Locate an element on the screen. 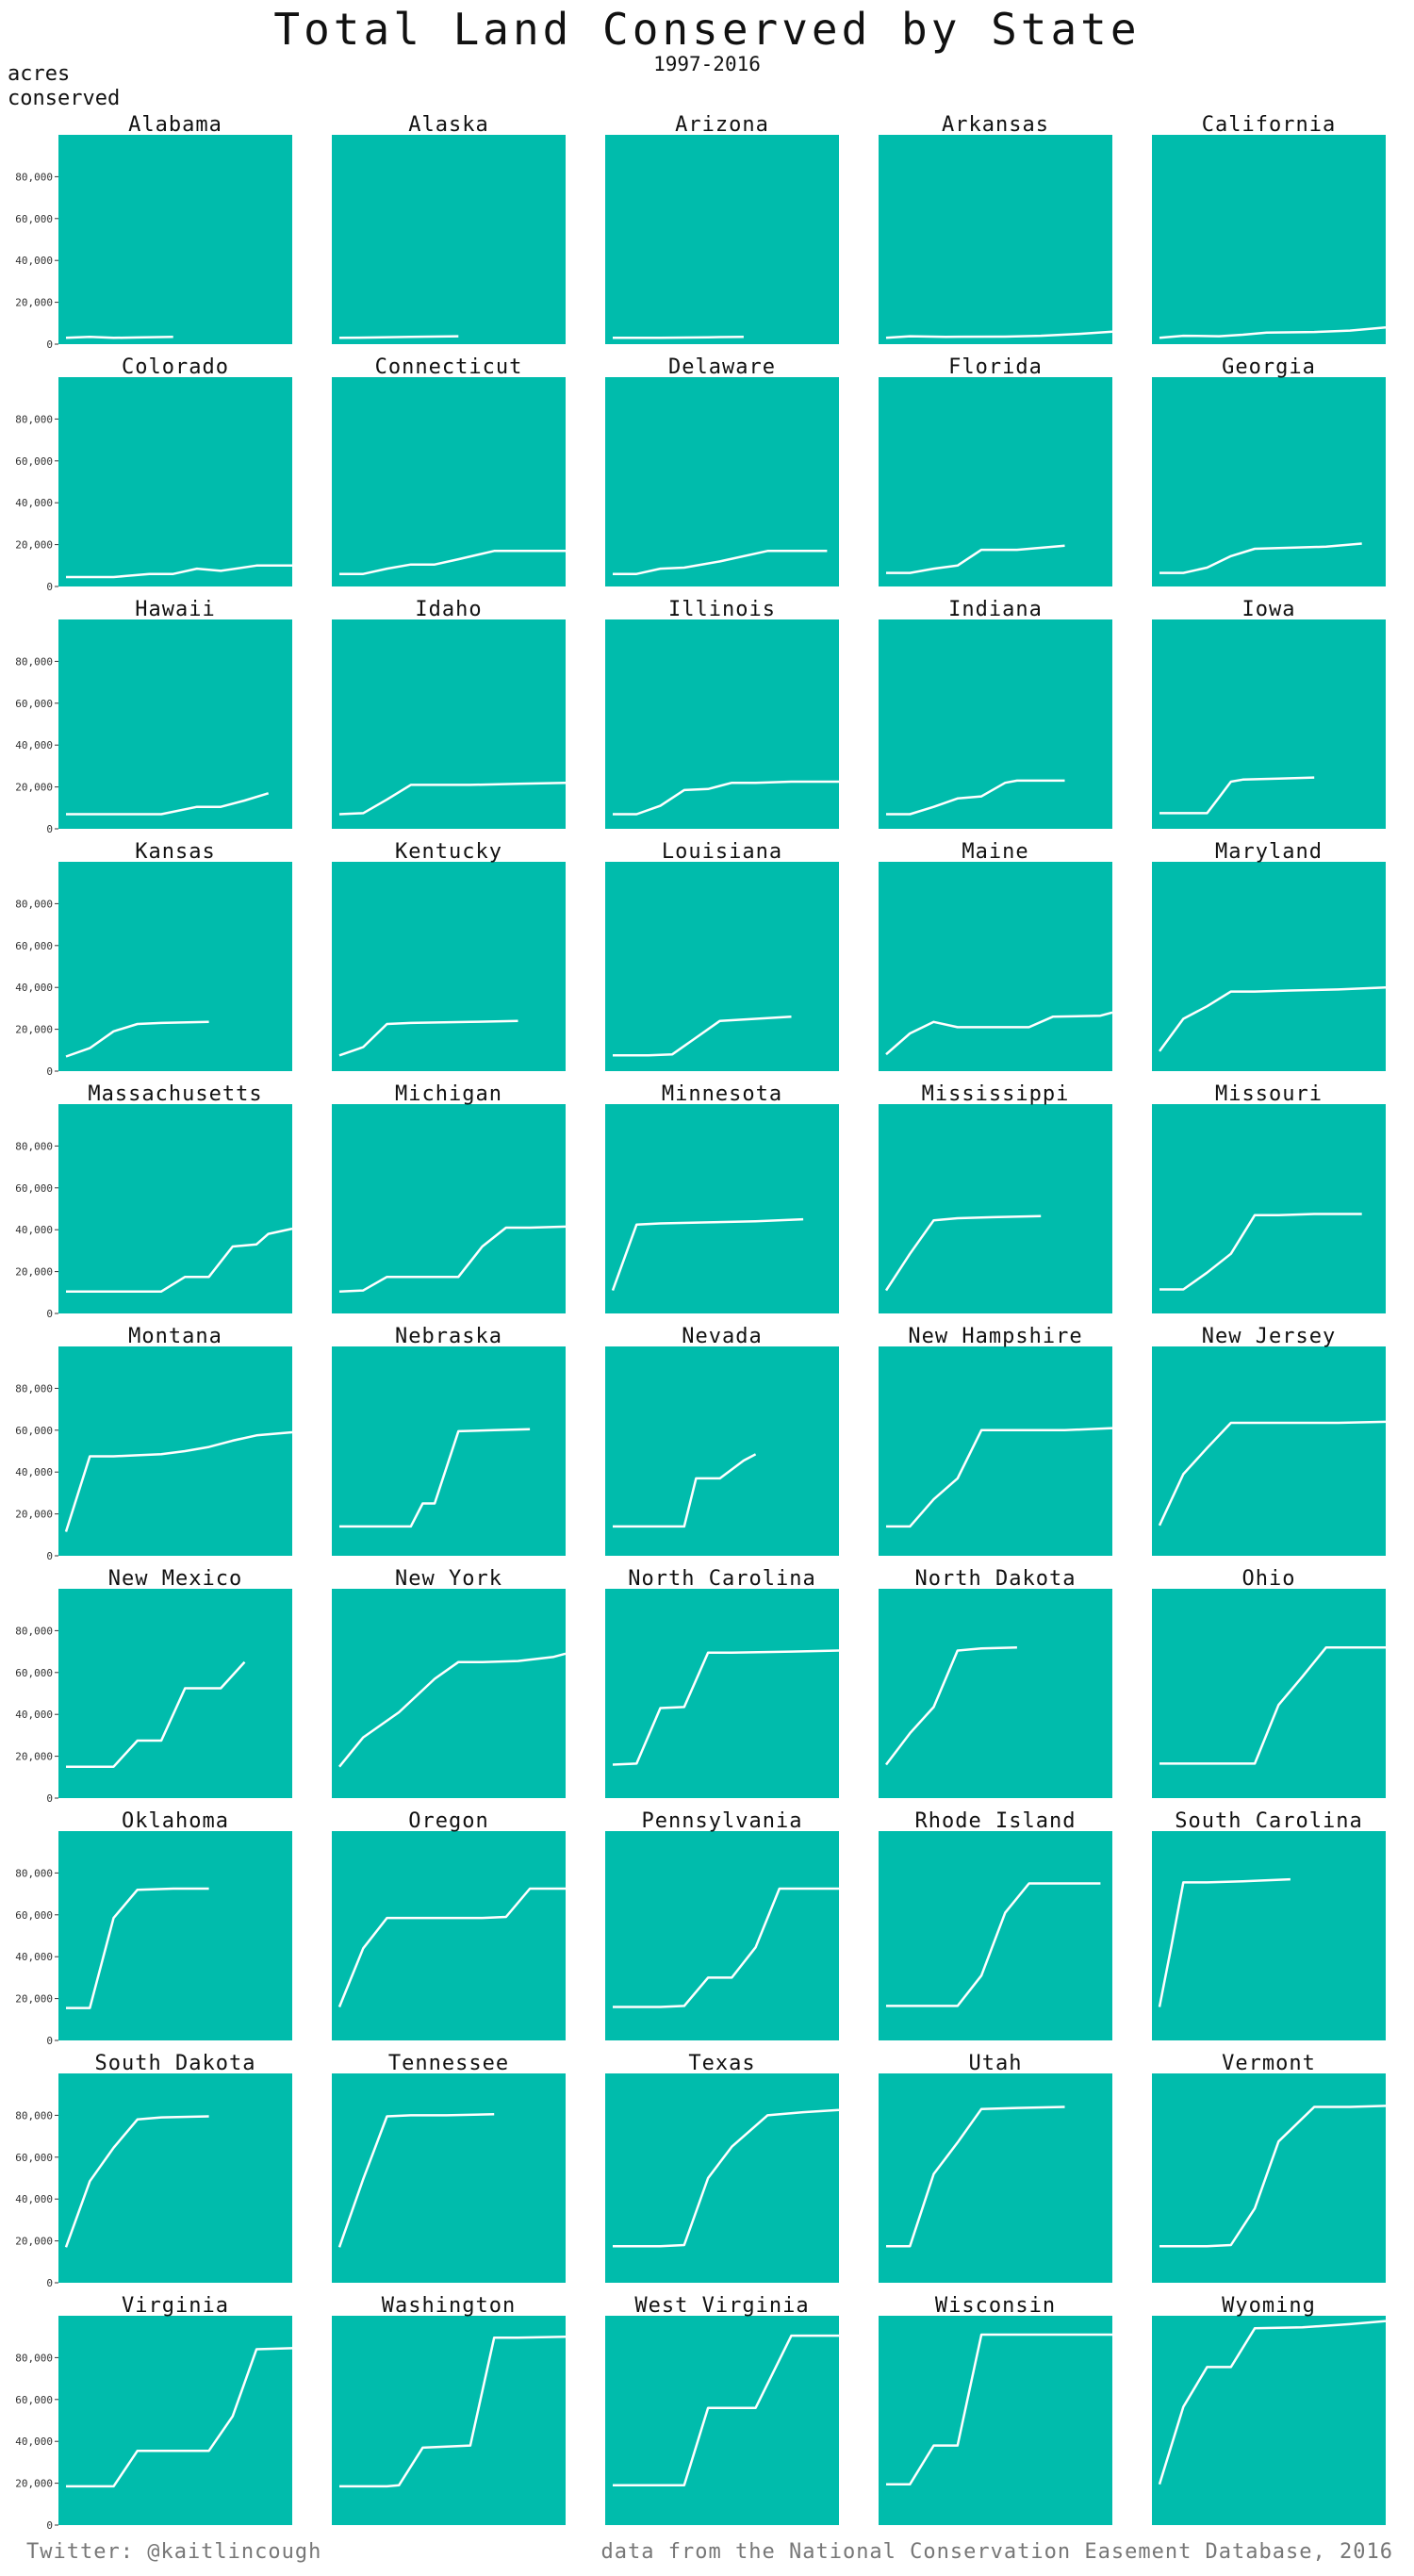  panel-title: Ohio is located at coordinates (1269, 1579).